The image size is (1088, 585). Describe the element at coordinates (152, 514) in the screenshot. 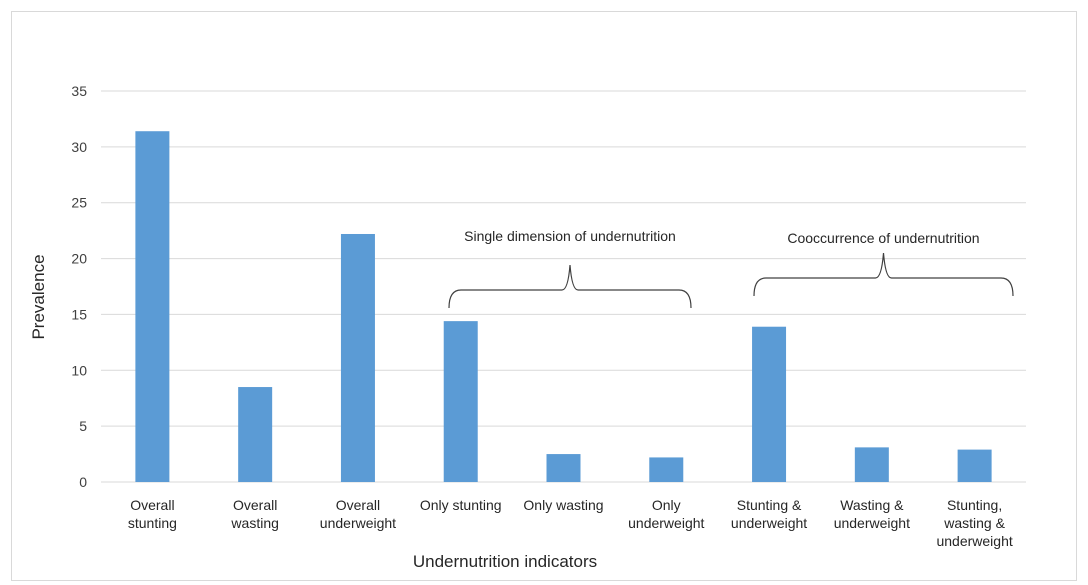

I see `x-tick-label: Overall stunting` at that location.